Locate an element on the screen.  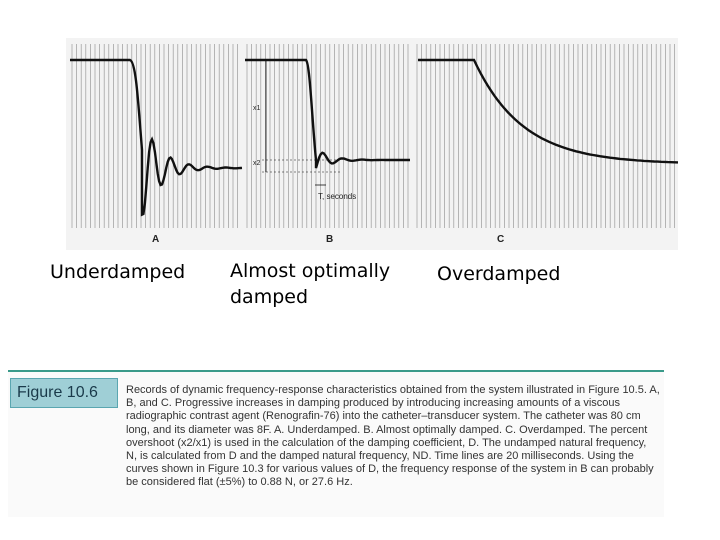
panel-letter-b: B is located at coordinates (330, 239).